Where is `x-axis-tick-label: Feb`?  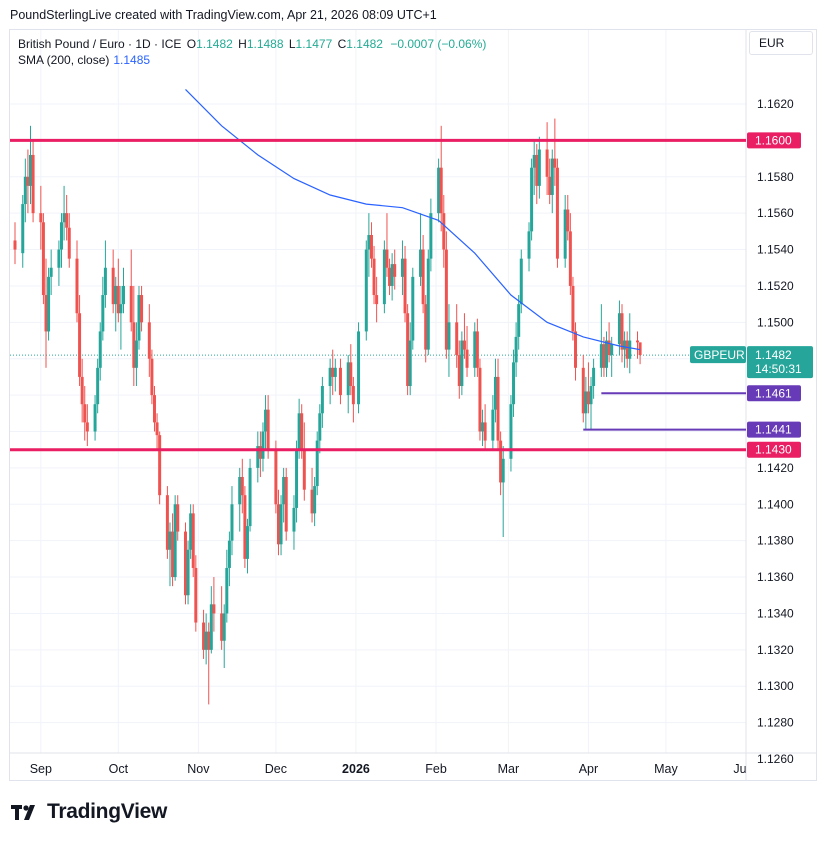
x-axis-tick-label: Feb is located at coordinates (436, 769).